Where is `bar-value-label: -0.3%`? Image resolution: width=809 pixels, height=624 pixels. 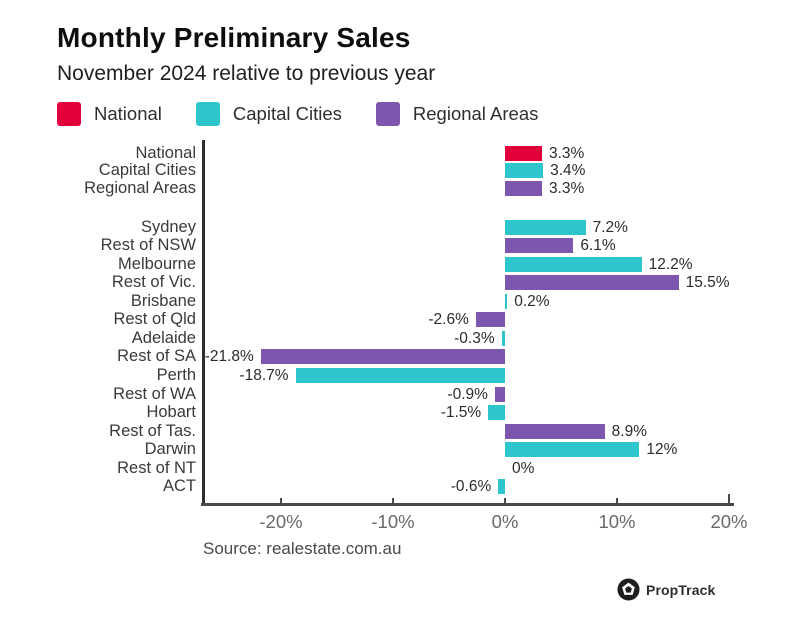
bar-value-label: -0.3% is located at coordinates (474, 338).